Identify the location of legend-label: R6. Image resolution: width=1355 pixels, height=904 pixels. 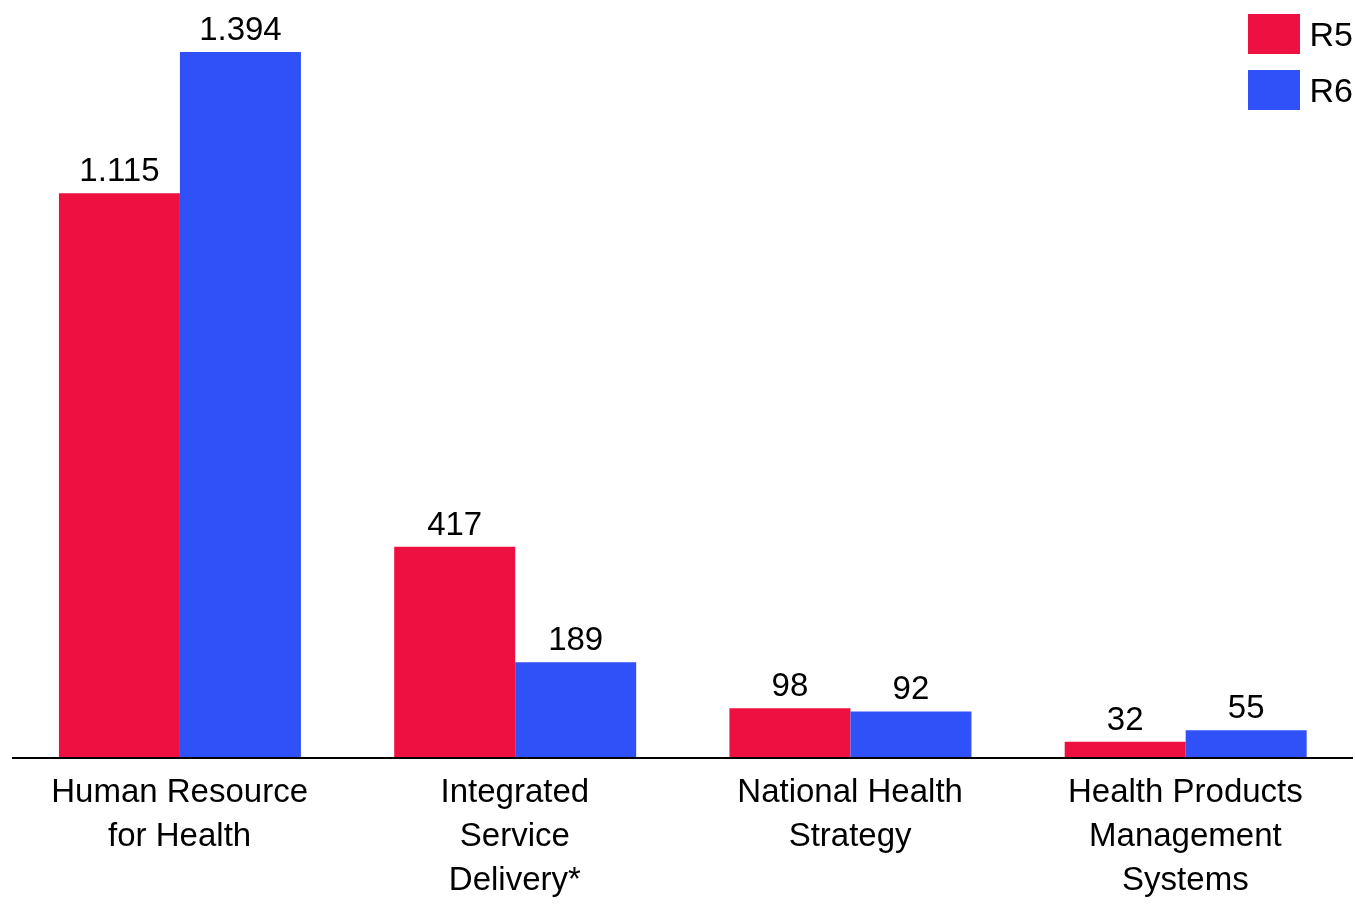
(1331, 90).